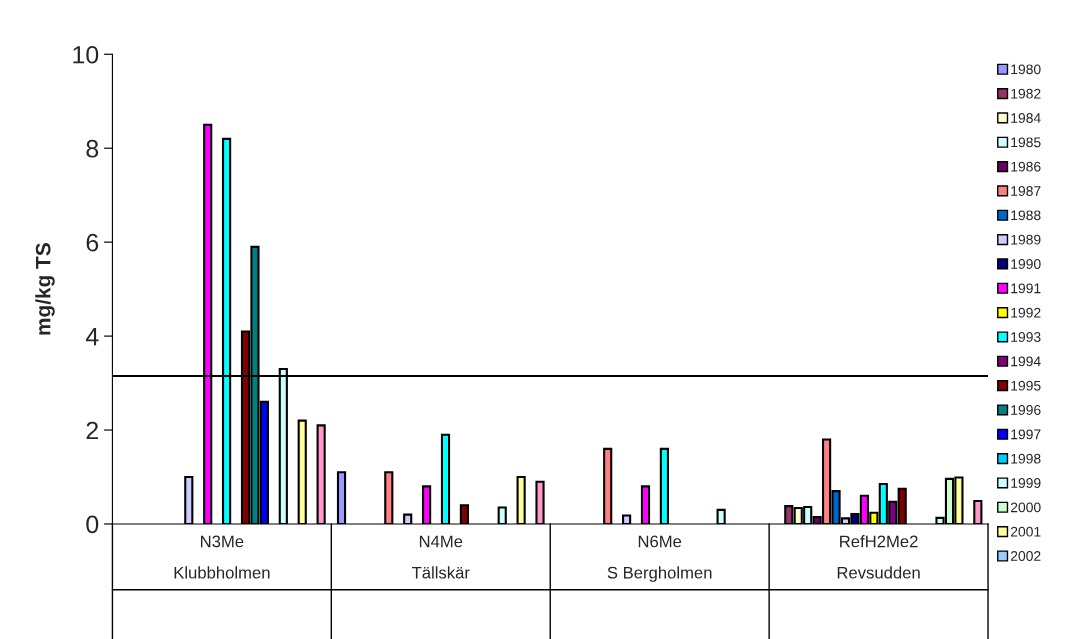 This screenshot has height=639, width=1081. What do you see at coordinates (1026, 458) in the screenshot?
I see `legend-label: 1998` at bounding box center [1026, 458].